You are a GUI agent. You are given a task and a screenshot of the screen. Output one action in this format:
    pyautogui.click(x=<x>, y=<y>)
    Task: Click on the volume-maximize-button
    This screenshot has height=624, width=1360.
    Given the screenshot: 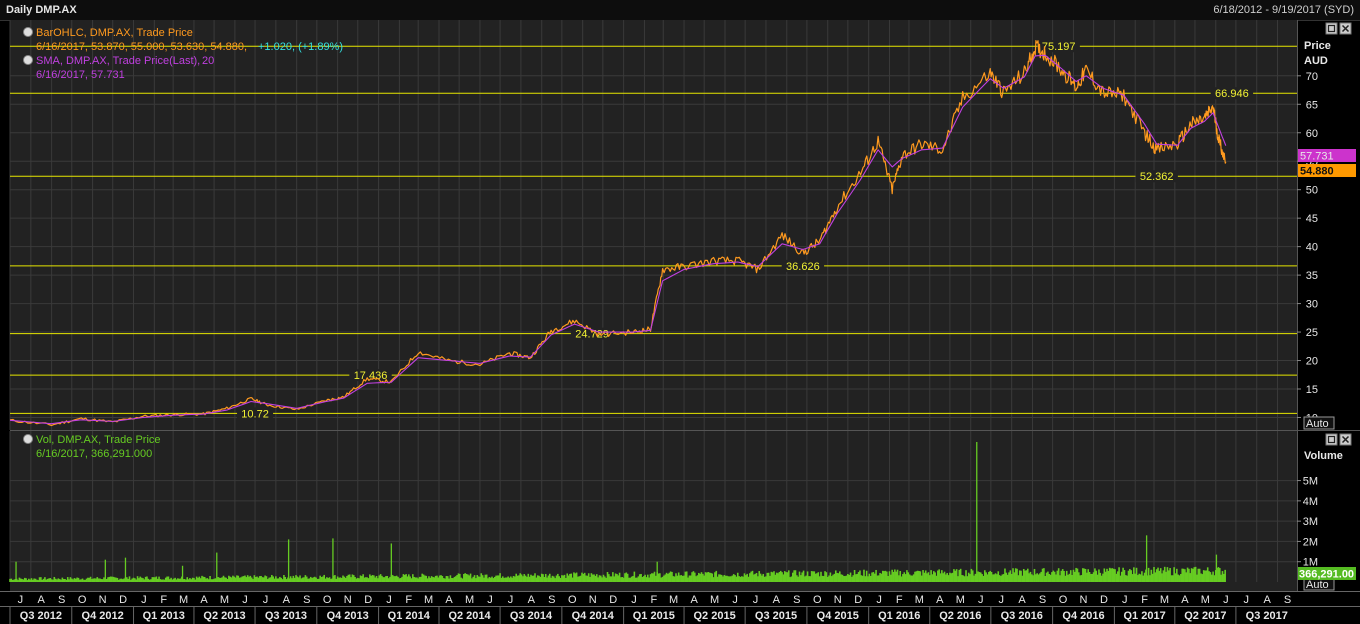 What is the action you would take?
    pyautogui.click(x=1331, y=439)
    